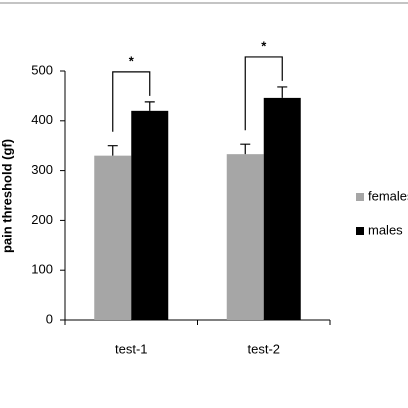 This screenshot has width=408, height=408. I want to click on y-tick-label: 300, so click(42, 169).